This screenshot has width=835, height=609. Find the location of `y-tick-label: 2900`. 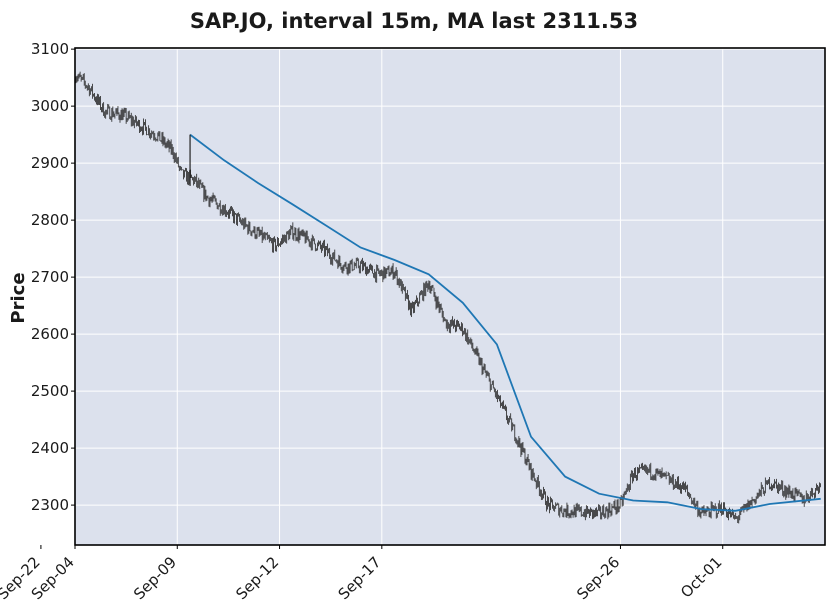

y-tick-label: 2900 is located at coordinates (50, 163).